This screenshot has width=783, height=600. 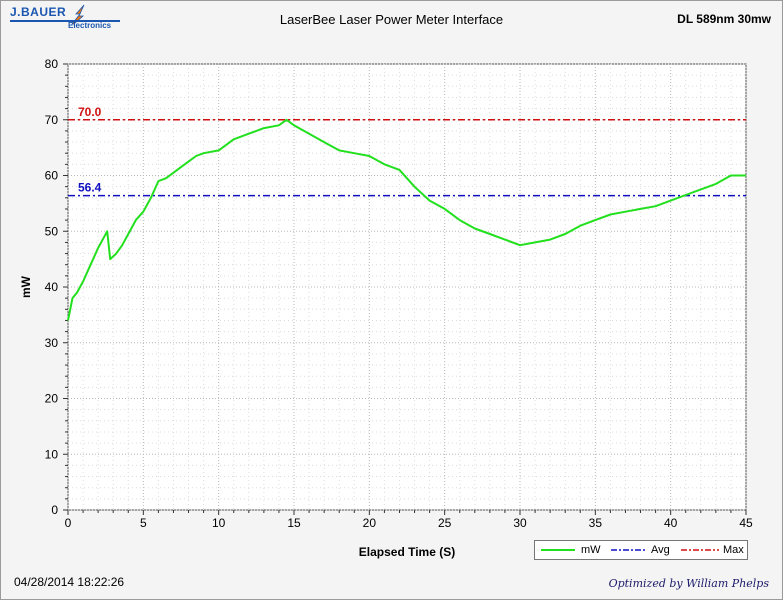 What do you see at coordinates (660, 550) in the screenshot?
I see `legend-label-avg: Avg` at bounding box center [660, 550].